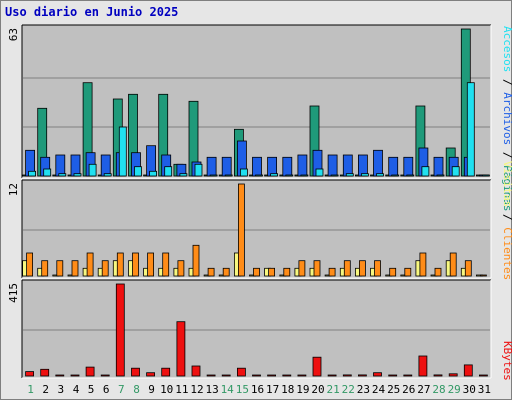 The width and height of the screenshot is (512, 400). Describe the element at coordinates (332, 389) in the screenshot. I see `day-label-21: 21` at that location.